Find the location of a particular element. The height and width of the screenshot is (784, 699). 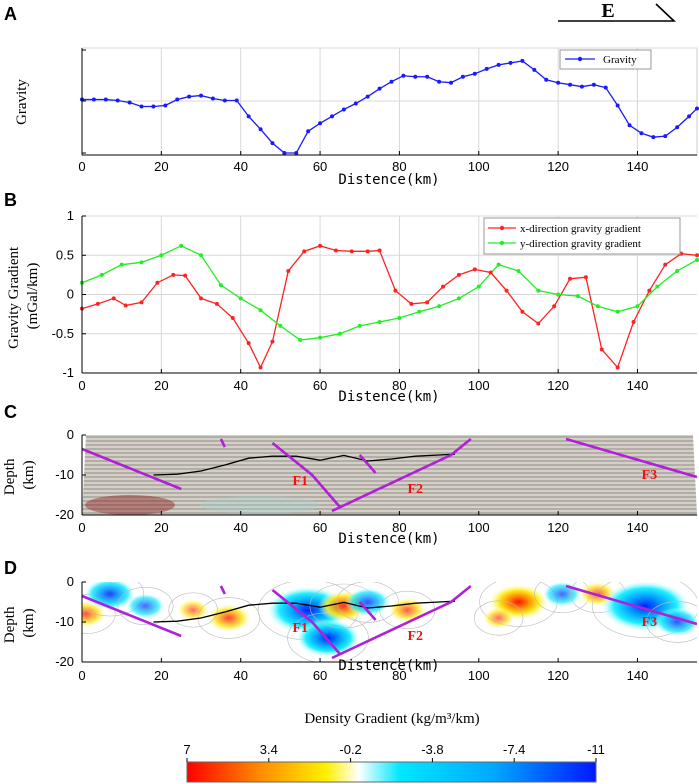

y-axis-title-c-line2: (km) is located at coordinates (29, 474).